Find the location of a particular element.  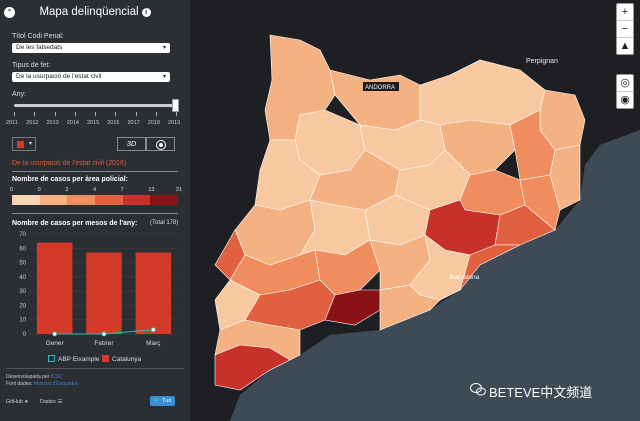

codi-penal-value: De les falsedats is located at coordinates (39, 47).